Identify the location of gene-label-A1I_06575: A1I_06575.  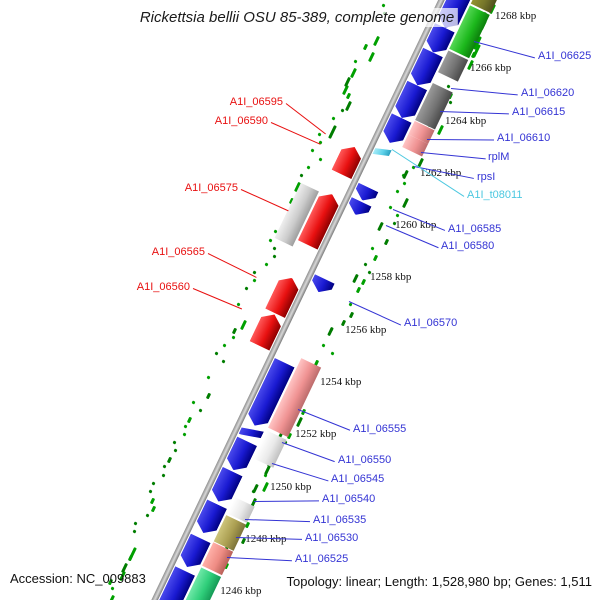
(211, 188).